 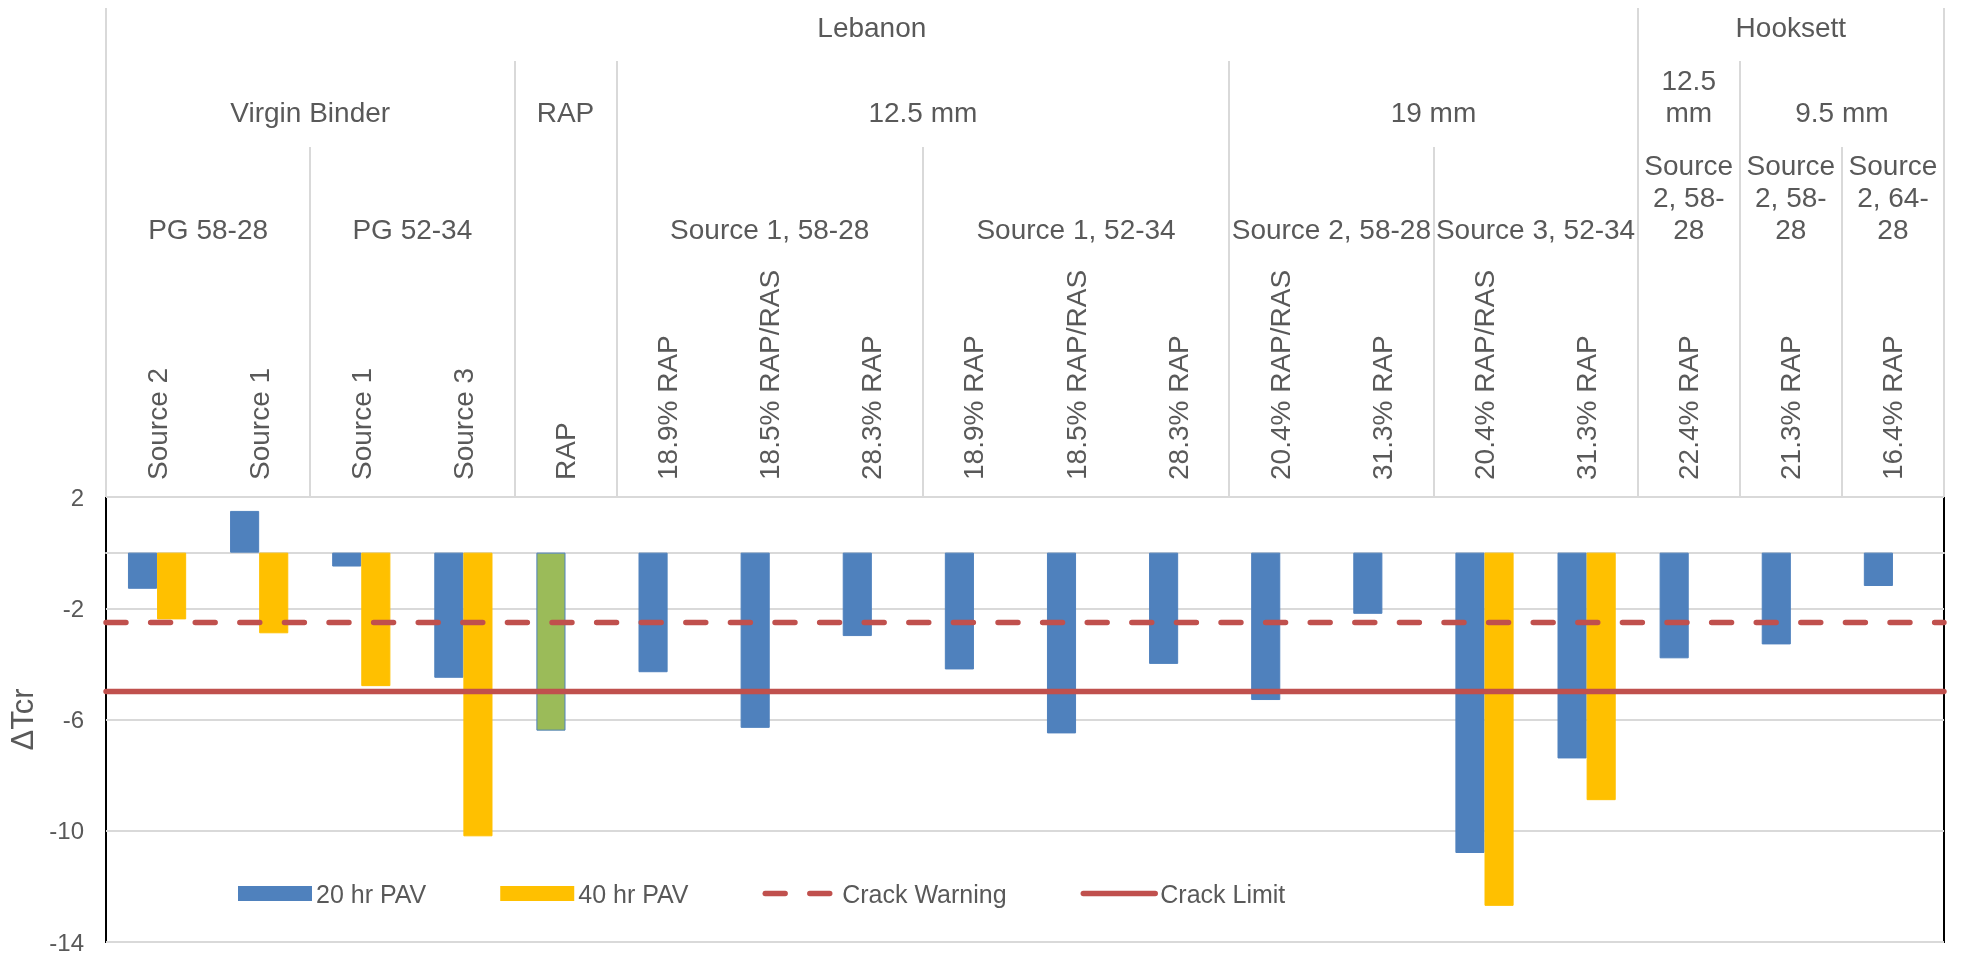 What do you see at coordinates (1791, 407) in the screenshot?
I see `x-tick-label: 21.3% RAP` at bounding box center [1791, 407].